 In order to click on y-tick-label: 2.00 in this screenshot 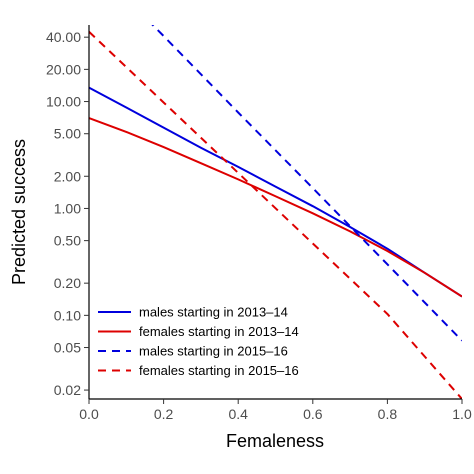, I will do `click(67, 176)`.